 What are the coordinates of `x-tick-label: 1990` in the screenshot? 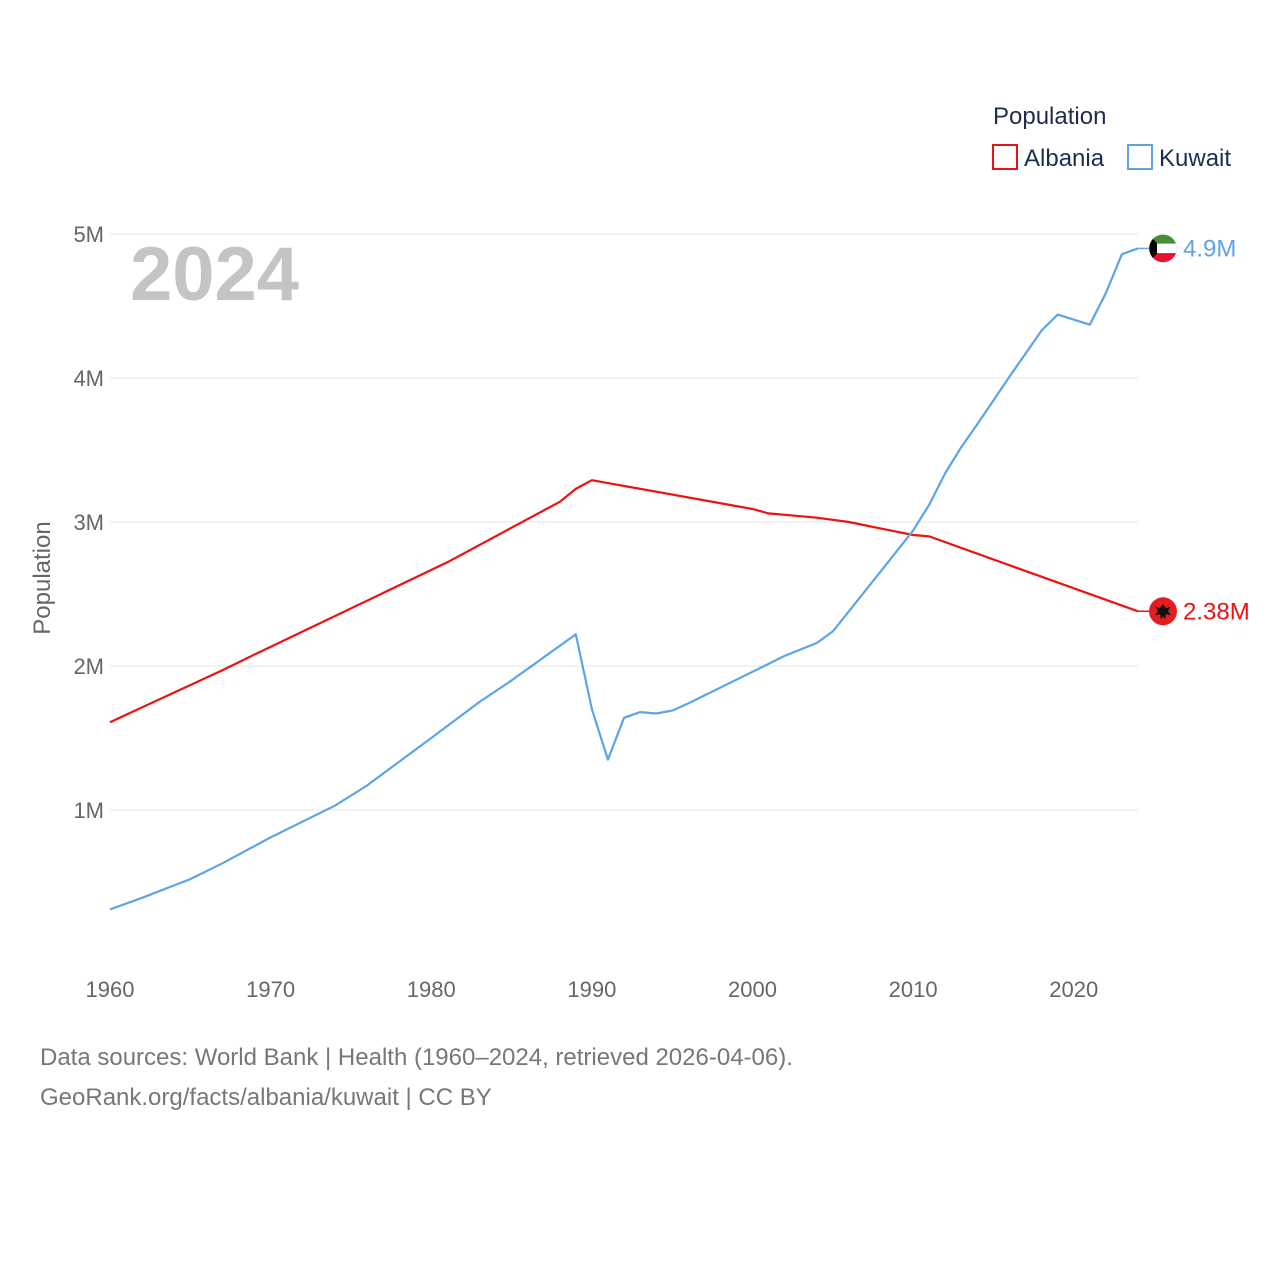 It's located at (591, 989).